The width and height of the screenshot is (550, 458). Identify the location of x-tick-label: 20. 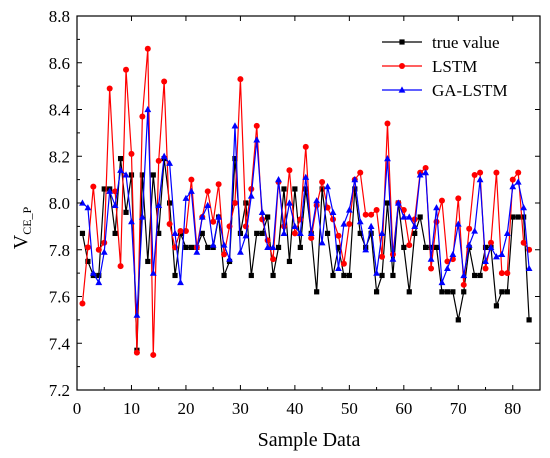
(185, 408).